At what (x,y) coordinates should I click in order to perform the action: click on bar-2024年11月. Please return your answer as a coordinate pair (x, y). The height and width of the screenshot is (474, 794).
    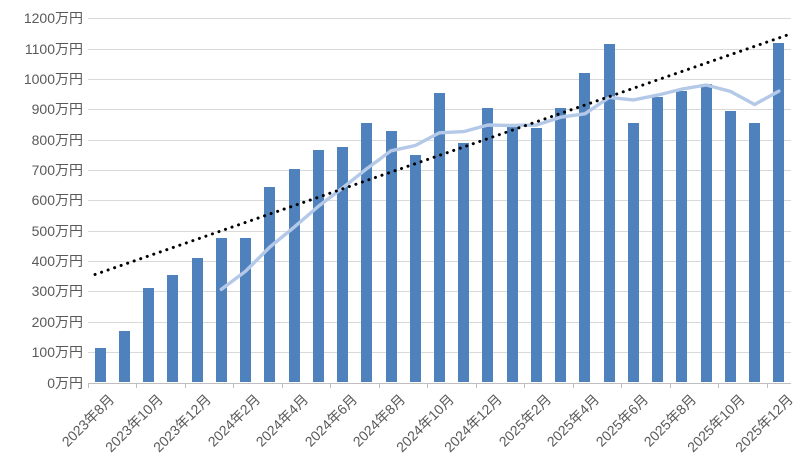
    Looking at the image, I should click on (464, 262).